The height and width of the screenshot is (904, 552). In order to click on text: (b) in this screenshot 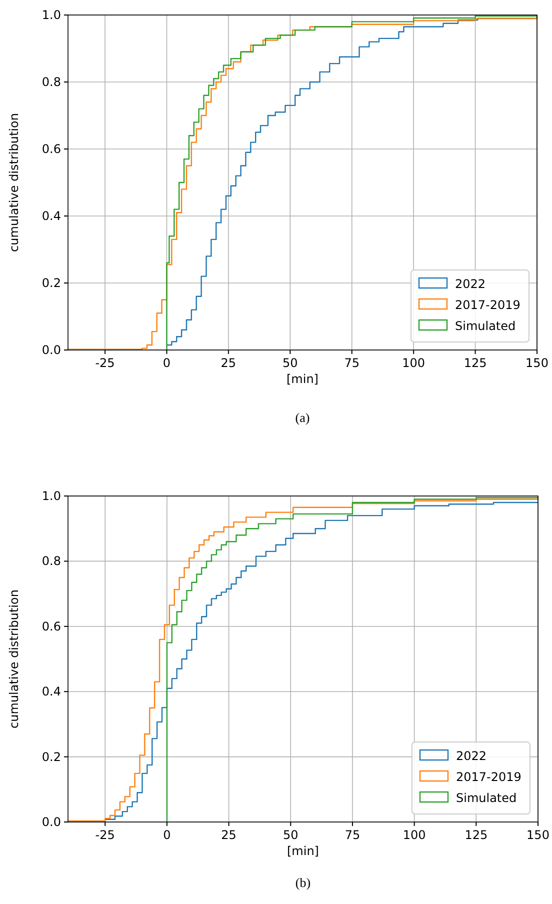, I will do `click(303, 882)`.